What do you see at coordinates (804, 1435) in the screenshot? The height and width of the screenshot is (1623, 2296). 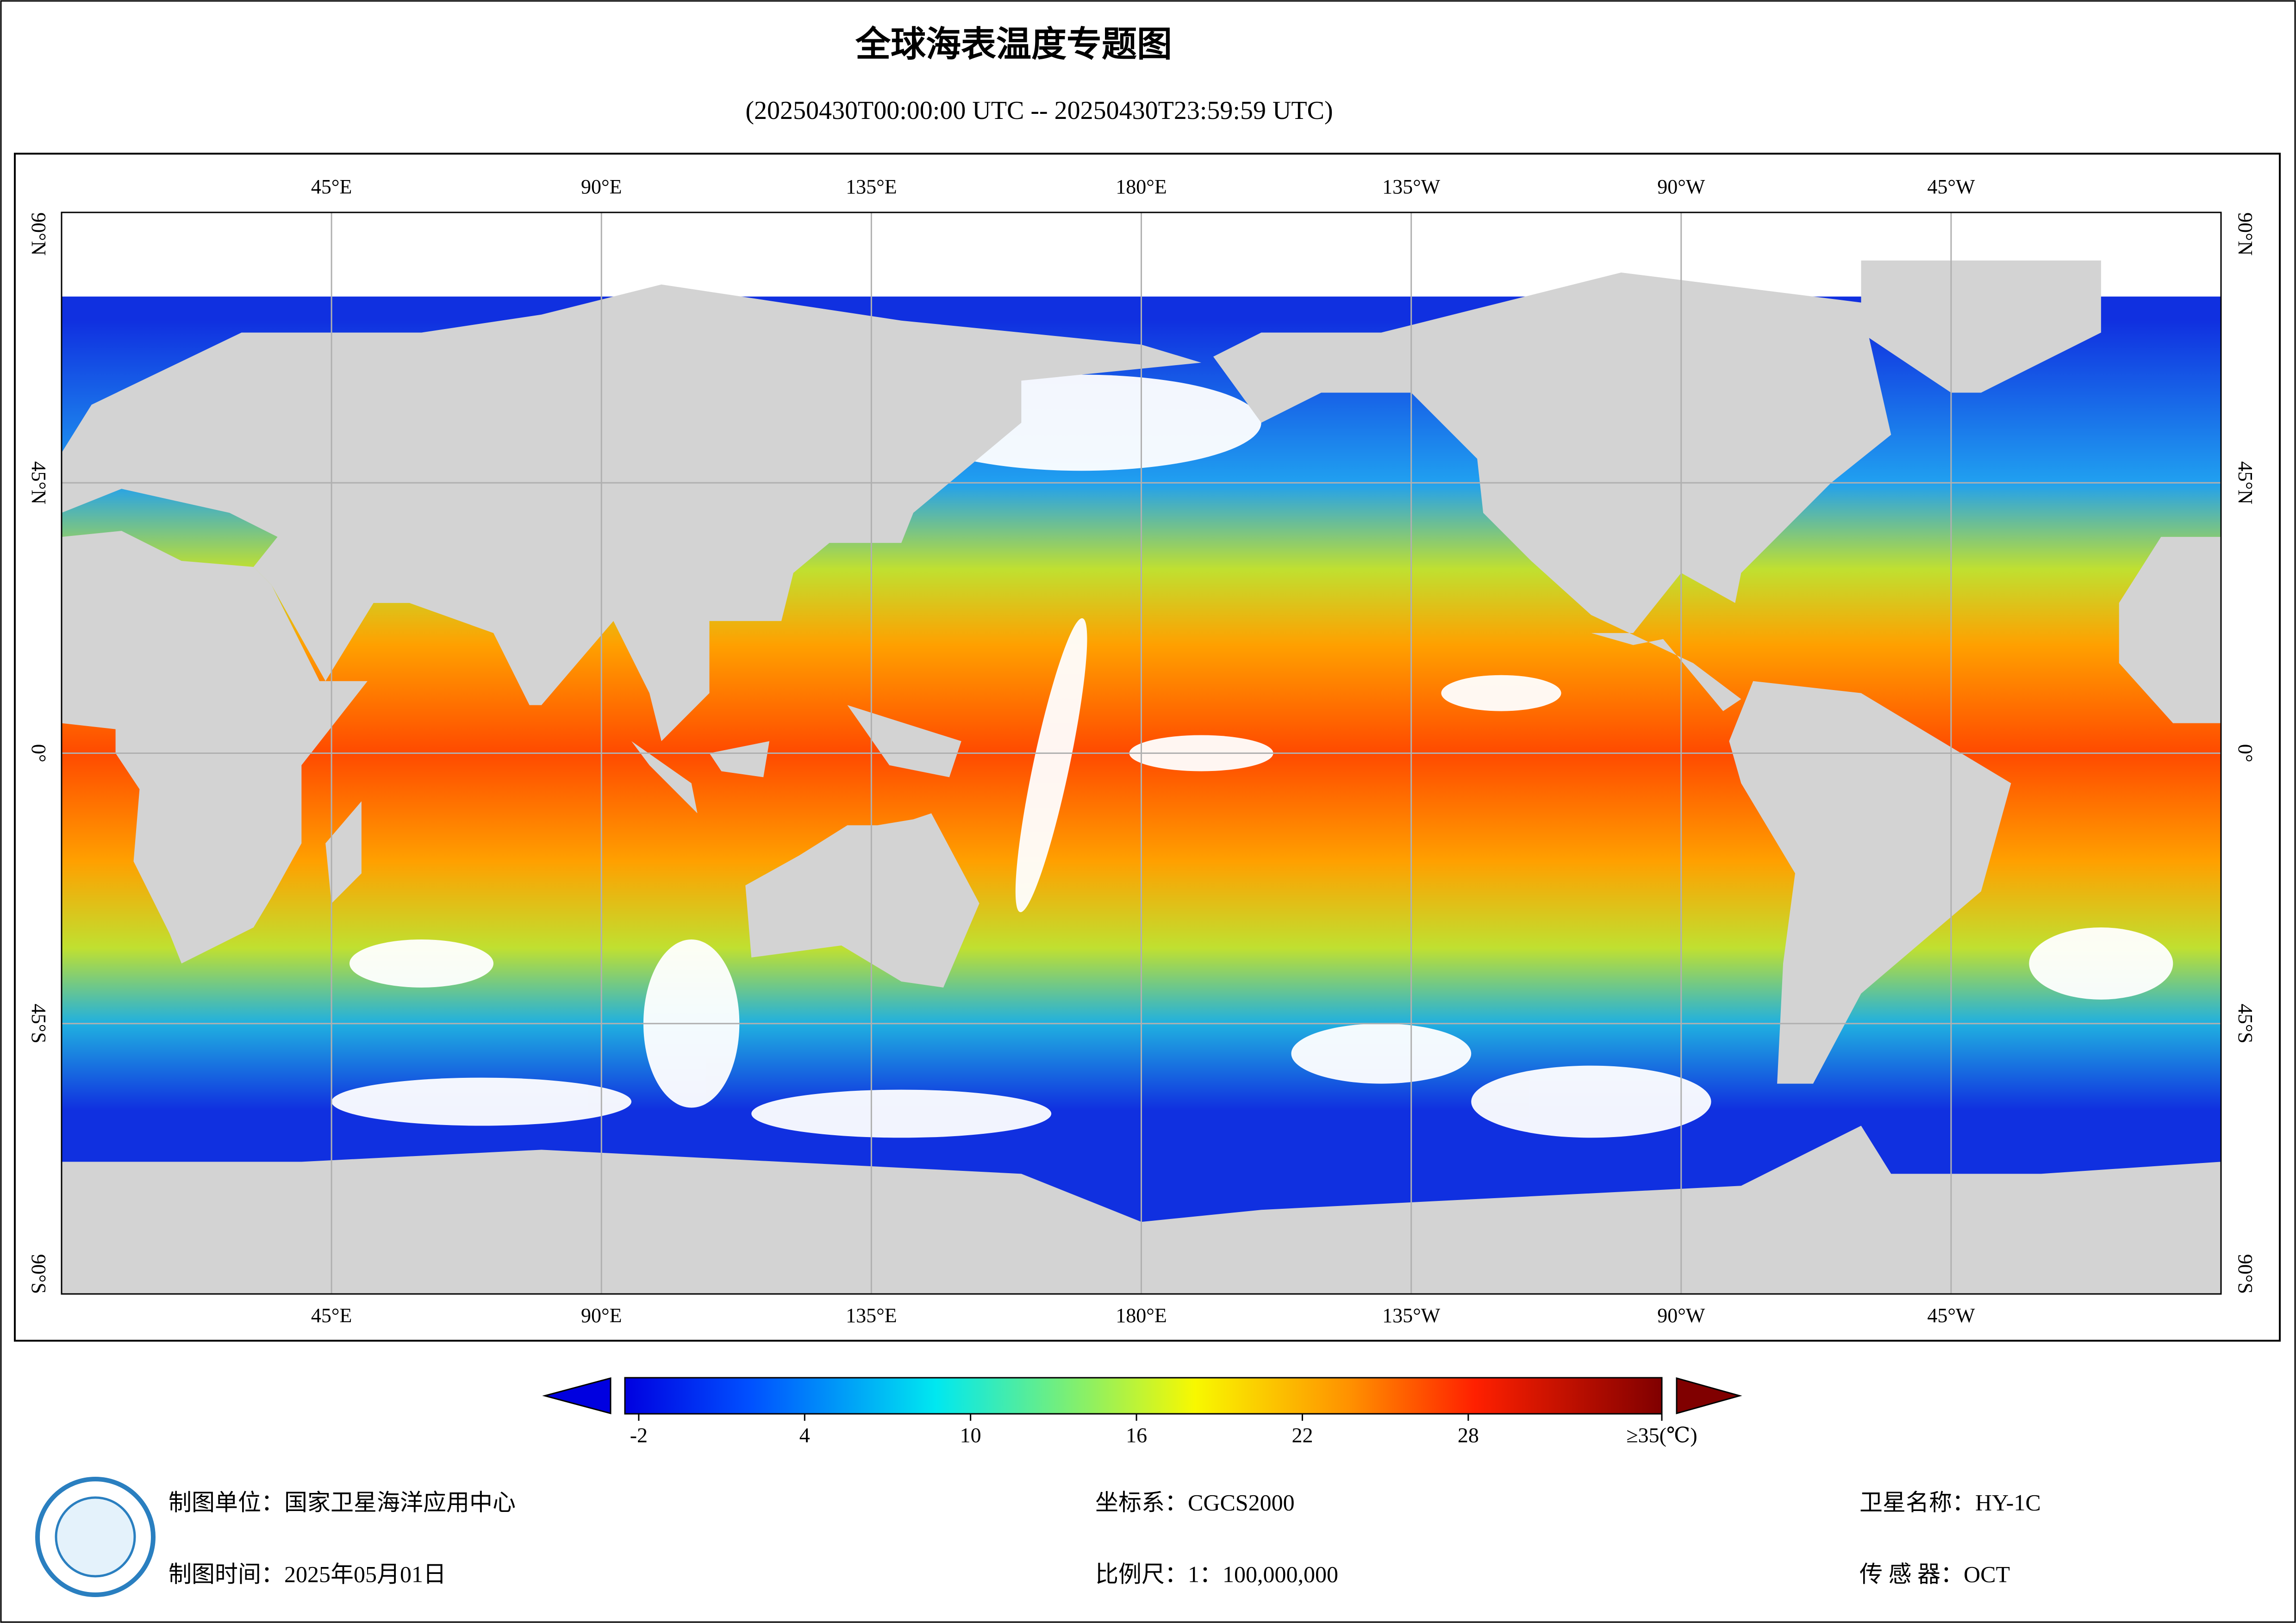 I see `colorbar-label: 4` at bounding box center [804, 1435].